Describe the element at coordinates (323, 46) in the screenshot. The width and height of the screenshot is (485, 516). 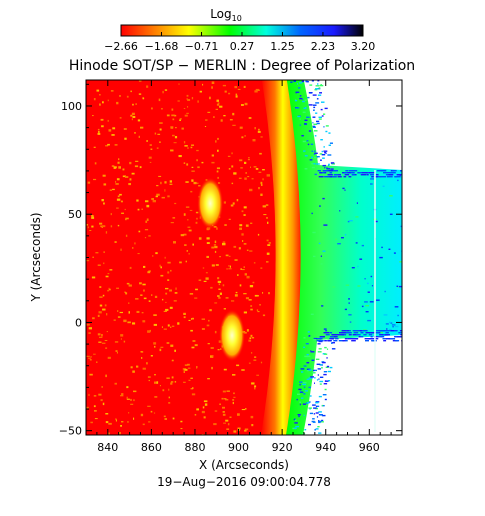
I see `colorbar-tick-label: 2.23` at that location.